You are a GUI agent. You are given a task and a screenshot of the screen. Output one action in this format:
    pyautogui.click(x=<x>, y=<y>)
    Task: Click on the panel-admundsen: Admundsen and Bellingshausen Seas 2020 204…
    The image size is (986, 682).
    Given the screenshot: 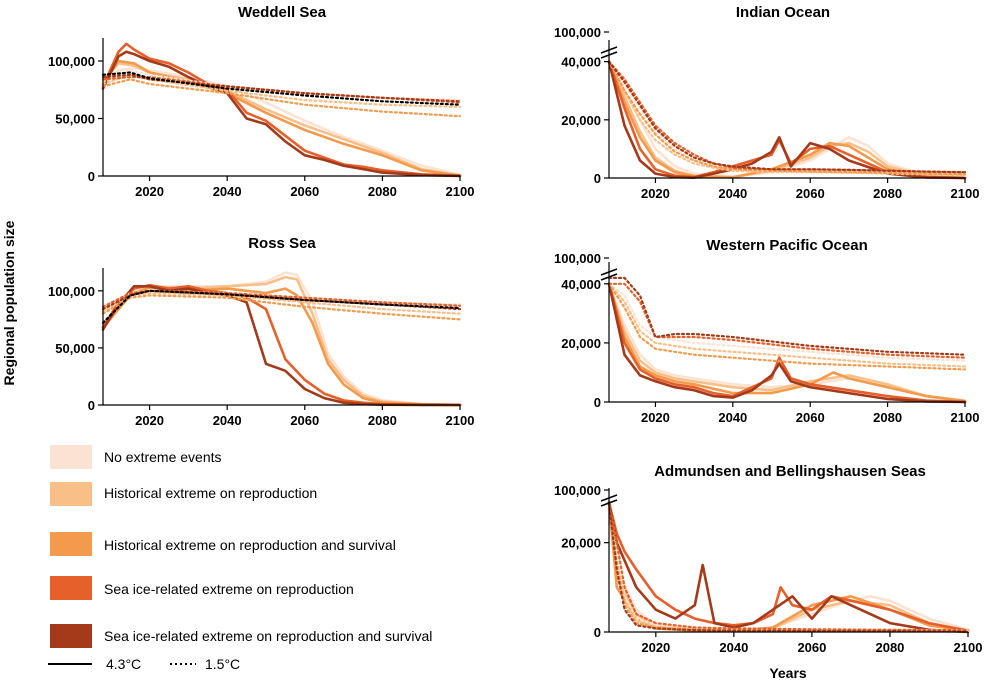 What is the action you would take?
    pyautogui.click(x=768, y=559)
    